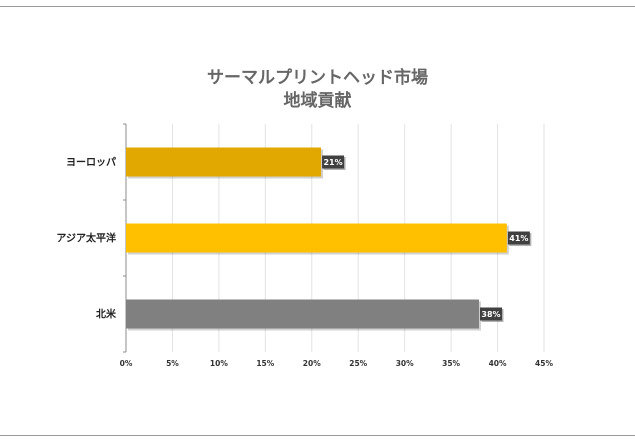 The image size is (635, 444). I want to click on data-label: 41%, so click(518, 238).